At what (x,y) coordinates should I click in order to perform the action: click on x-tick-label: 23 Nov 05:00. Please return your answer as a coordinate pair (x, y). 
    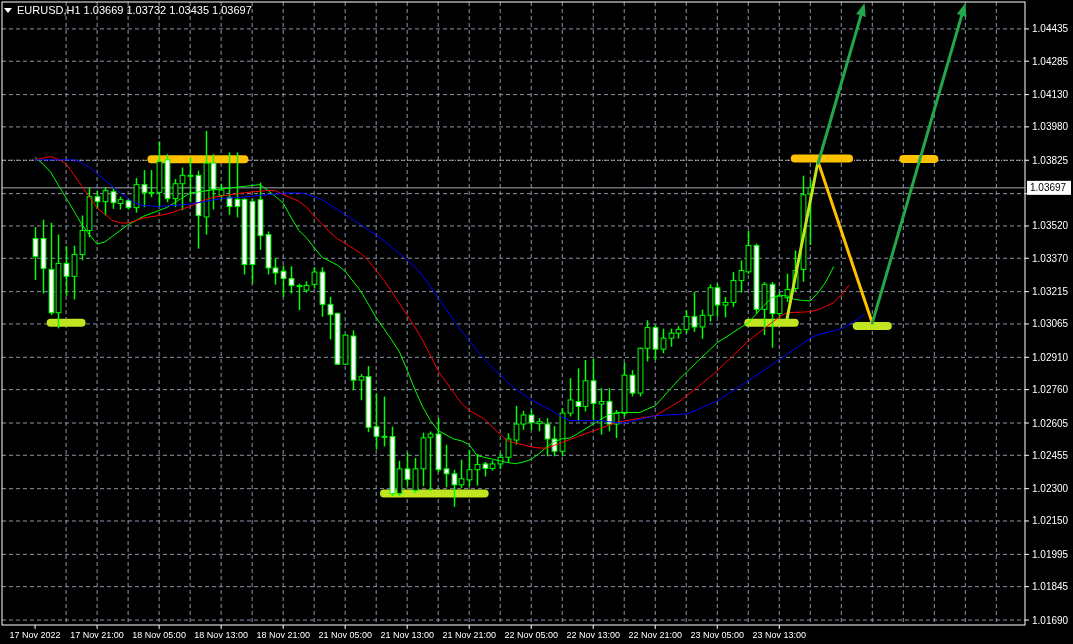
    Looking at the image, I should click on (717, 635).